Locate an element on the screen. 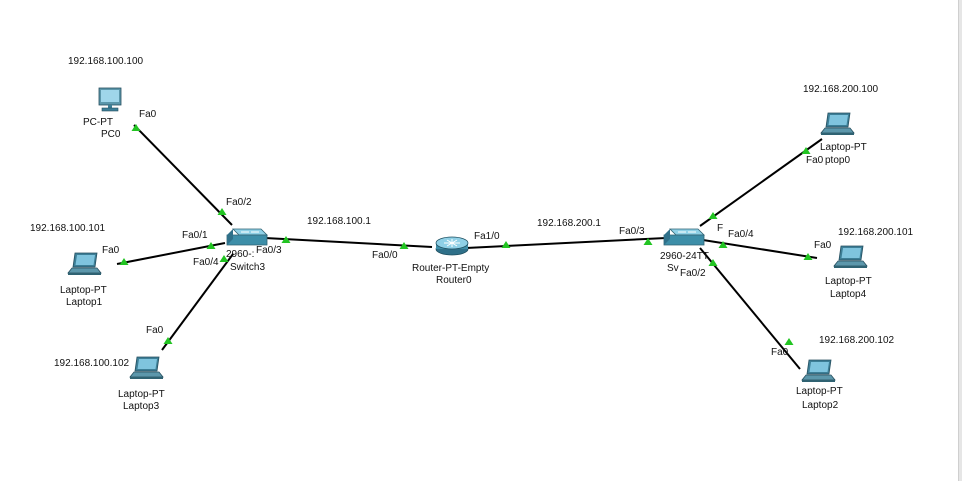 The height and width of the screenshot is (481, 962). ip-address-label: 192.168.200.1 is located at coordinates (569, 223).